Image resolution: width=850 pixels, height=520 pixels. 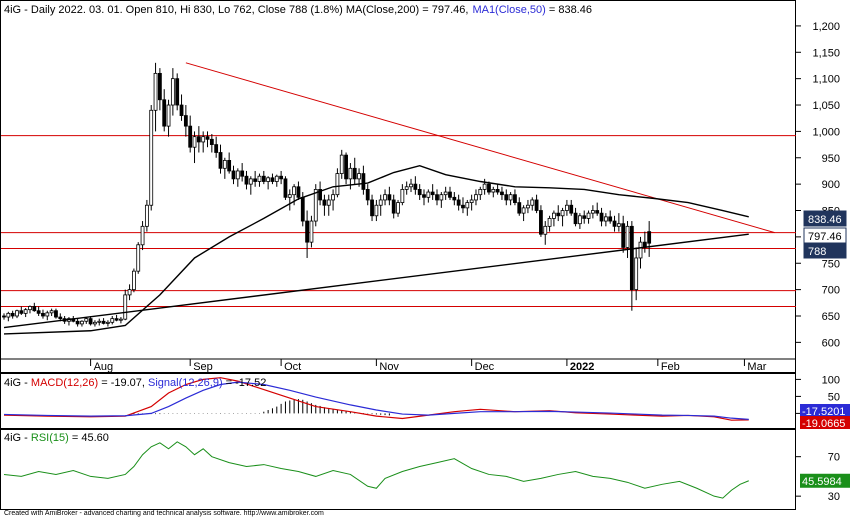 I want to click on rsi-badge-label: 45.5984, so click(x=822, y=482).